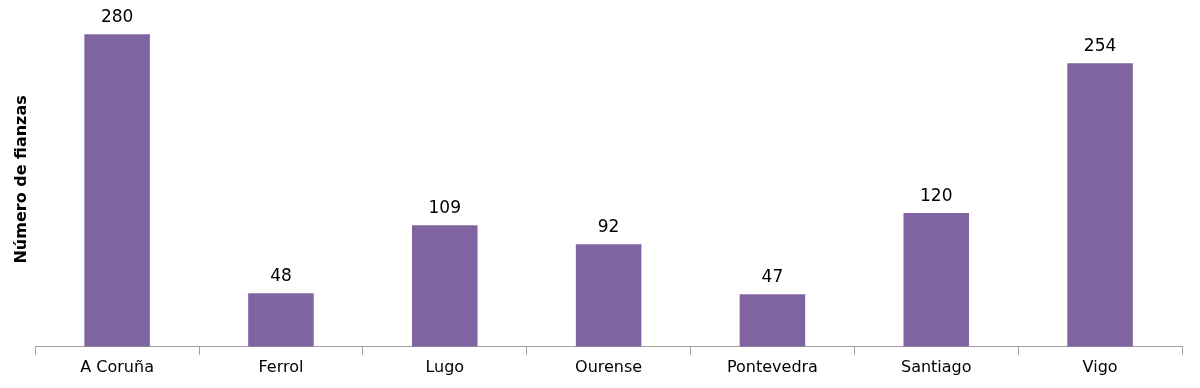 This screenshot has height=388, width=1200. I want to click on data-label: 254, so click(1100, 45).